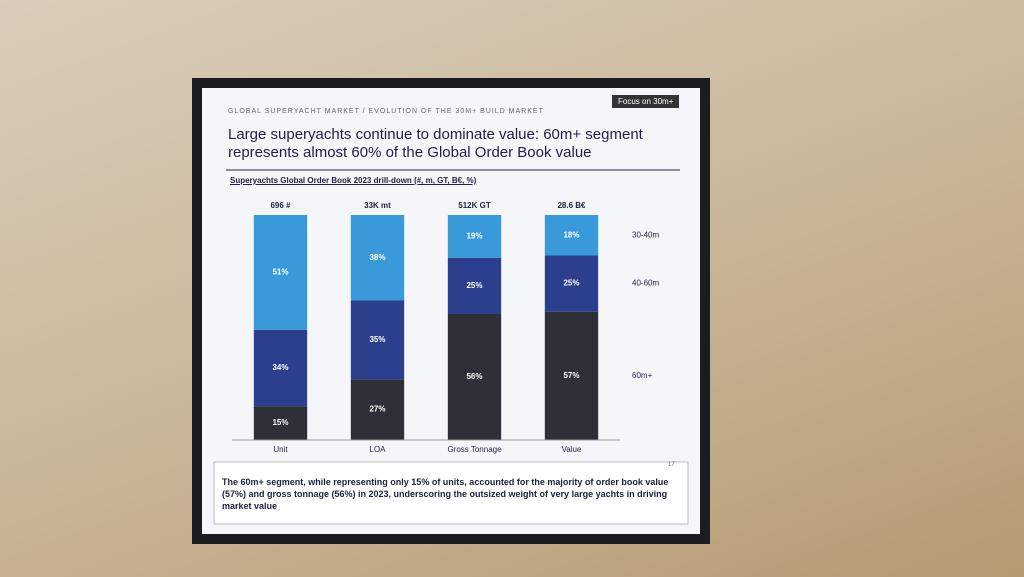 The width and height of the screenshot is (1024, 577). Describe the element at coordinates (377, 449) in the screenshot. I see `x-tick-label: LOA` at that location.